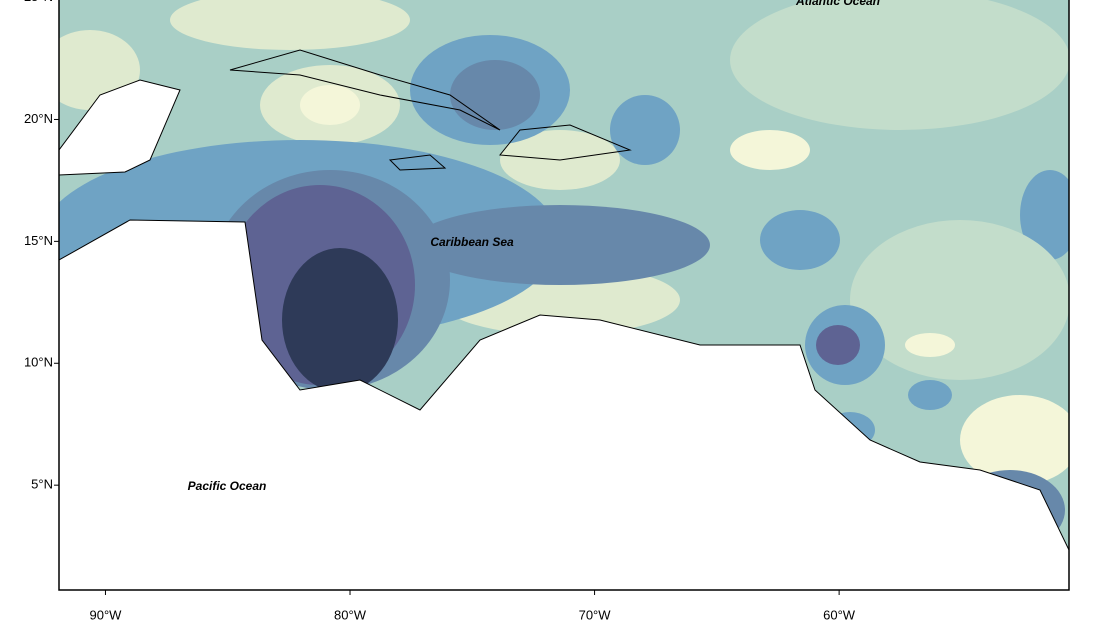 This screenshot has width=1100, height=630. Describe the element at coordinates (42, 484) in the screenshot. I see `y-tick-label: 5°N` at that location.